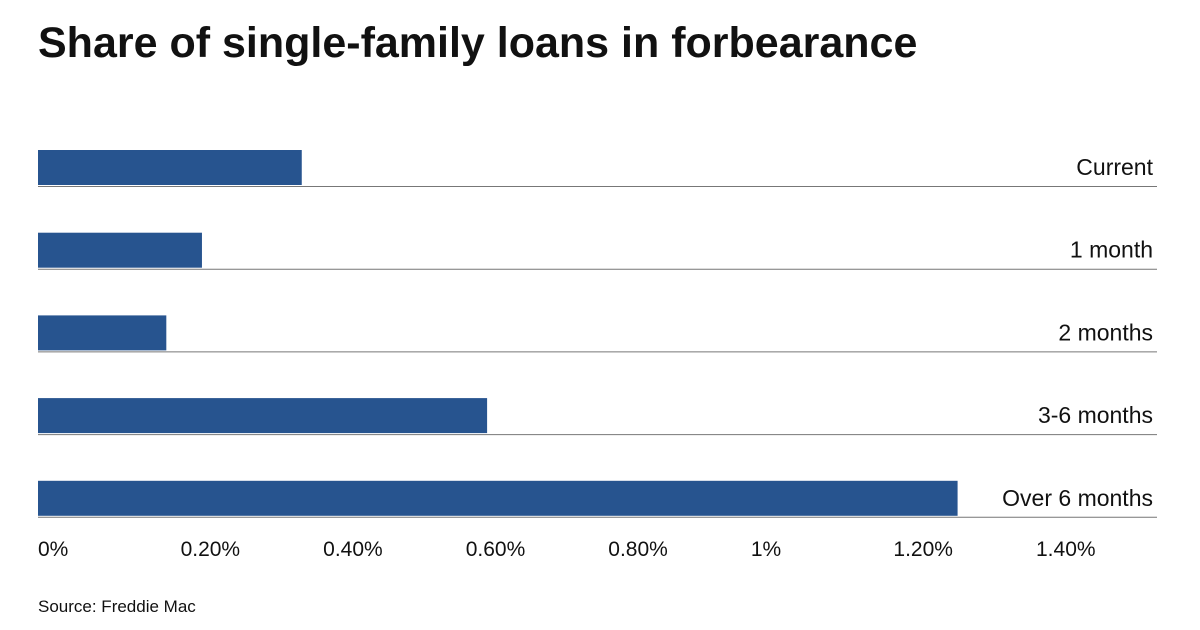 This screenshot has width=1200, height=630. Describe the element at coordinates (1114, 167) in the screenshot. I see `category-label: Current` at that location.